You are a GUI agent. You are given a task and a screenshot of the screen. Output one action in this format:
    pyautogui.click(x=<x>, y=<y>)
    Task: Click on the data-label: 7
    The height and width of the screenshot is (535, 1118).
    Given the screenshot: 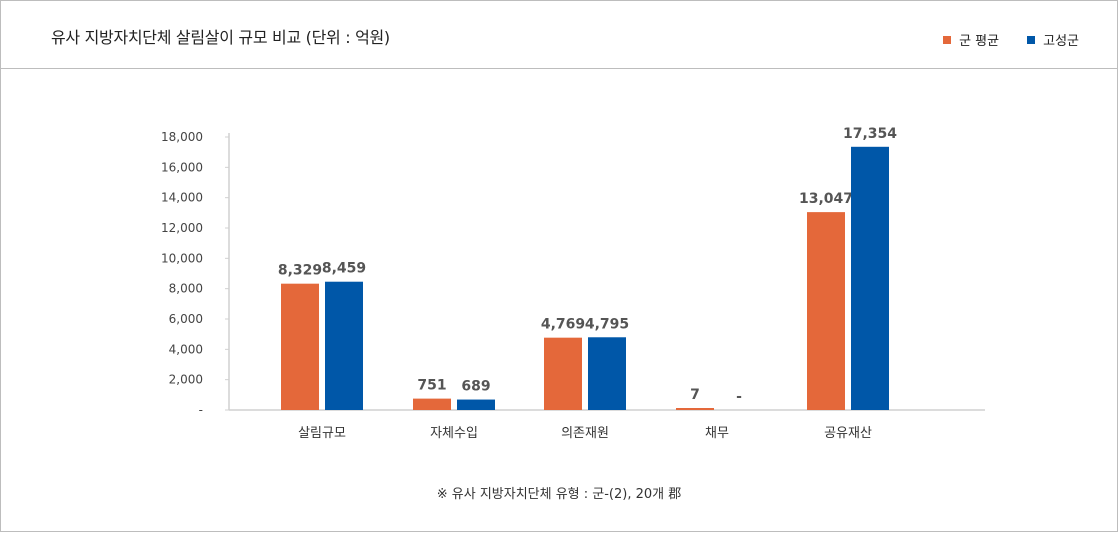 What is the action you would take?
    pyautogui.click(x=695, y=395)
    